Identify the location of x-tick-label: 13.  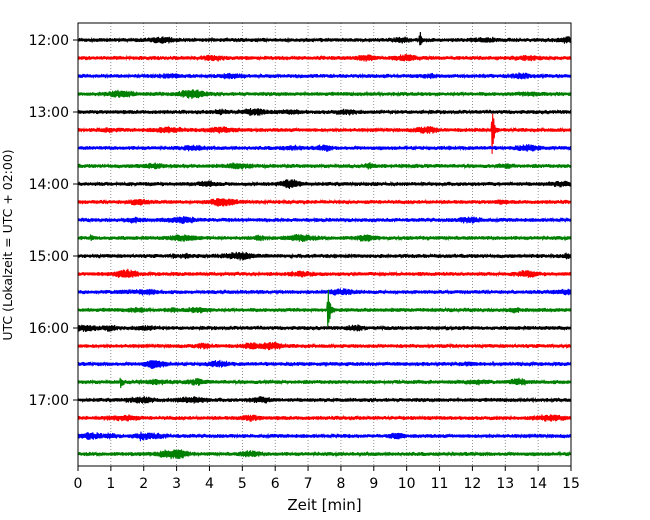
(505, 484).